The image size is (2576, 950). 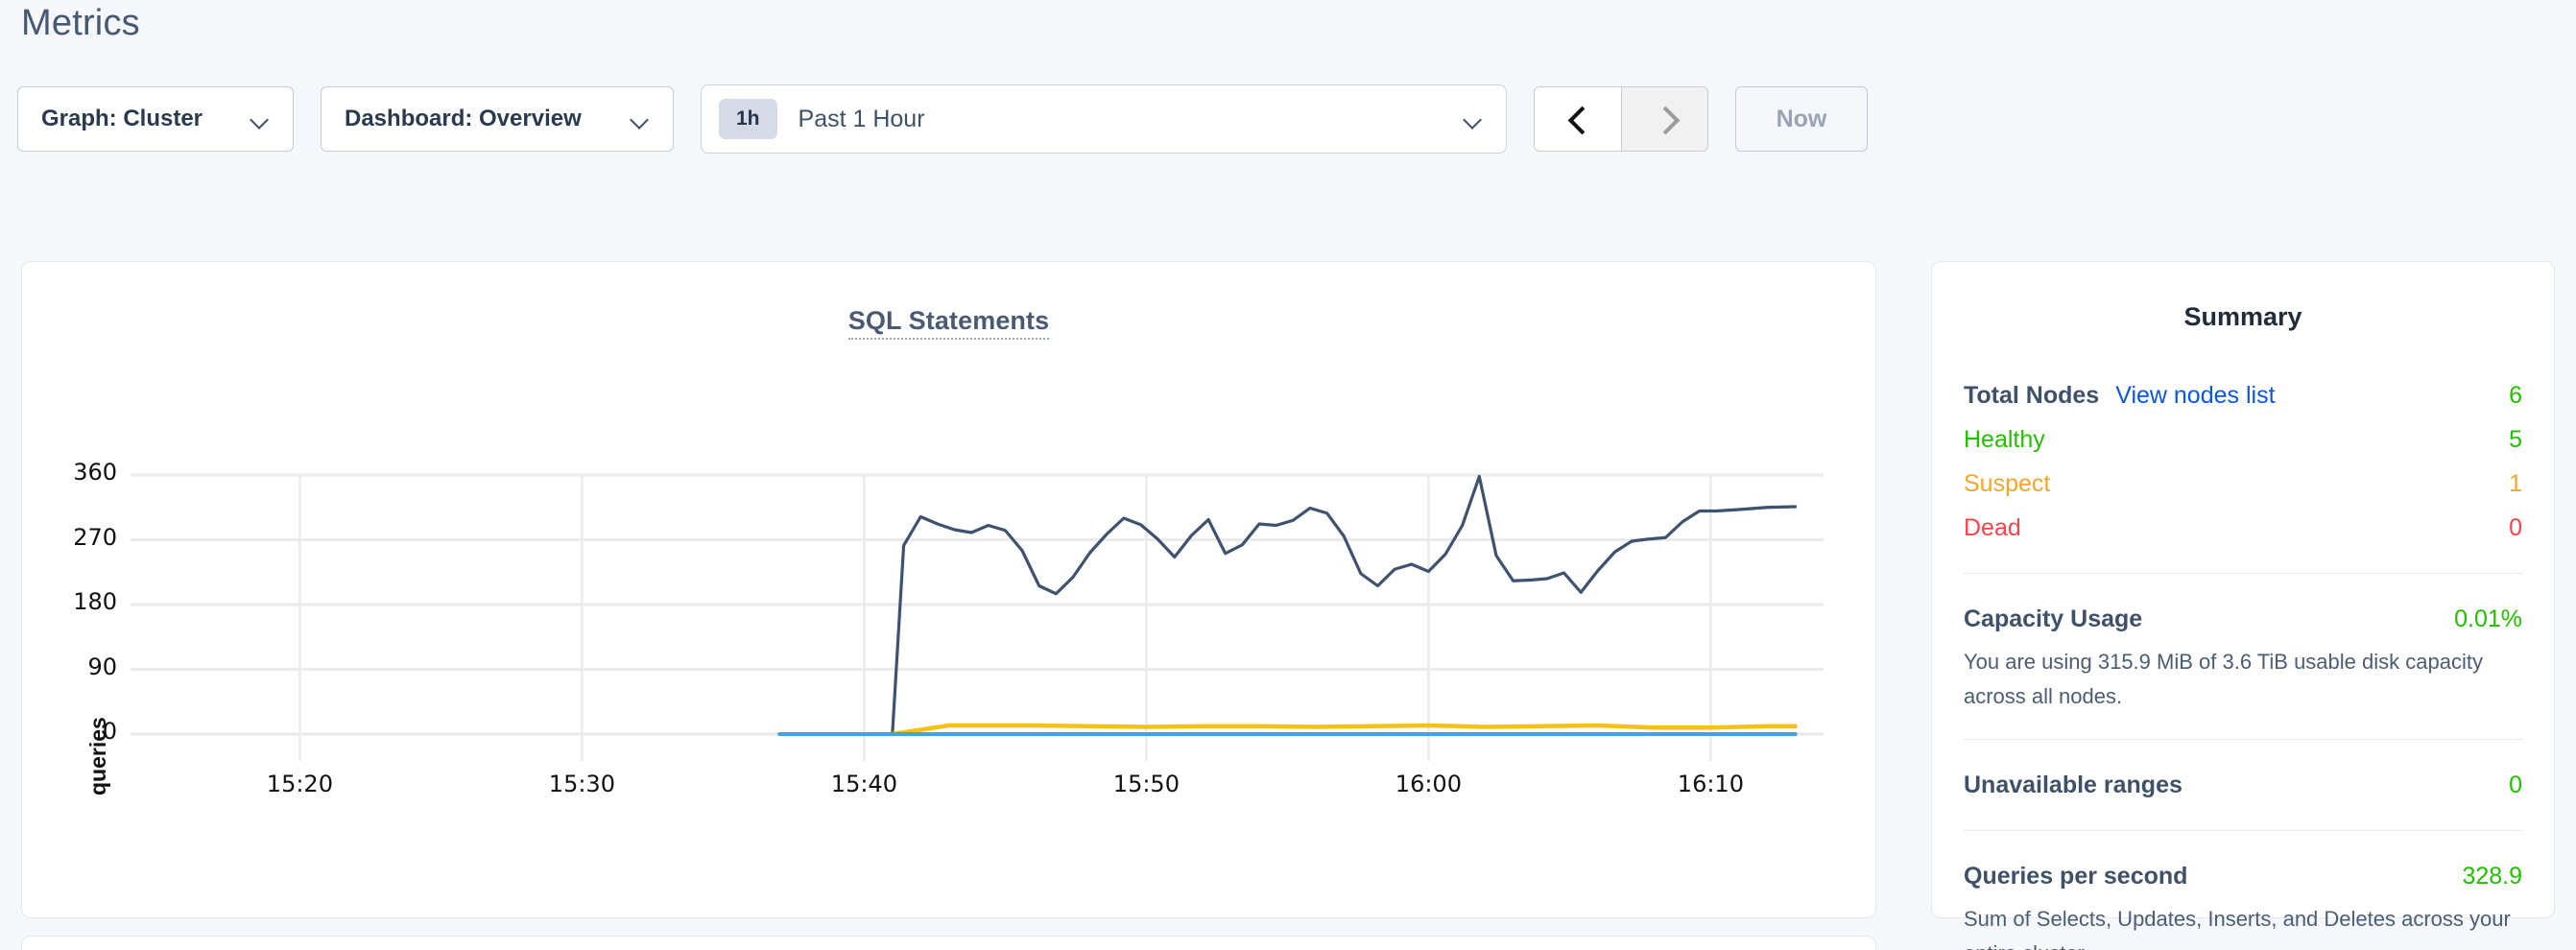 What do you see at coordinates (2492, 876) in the screenshot?
I see `queries-per-second-value: 328.9` at bounding box center [2492, 876].